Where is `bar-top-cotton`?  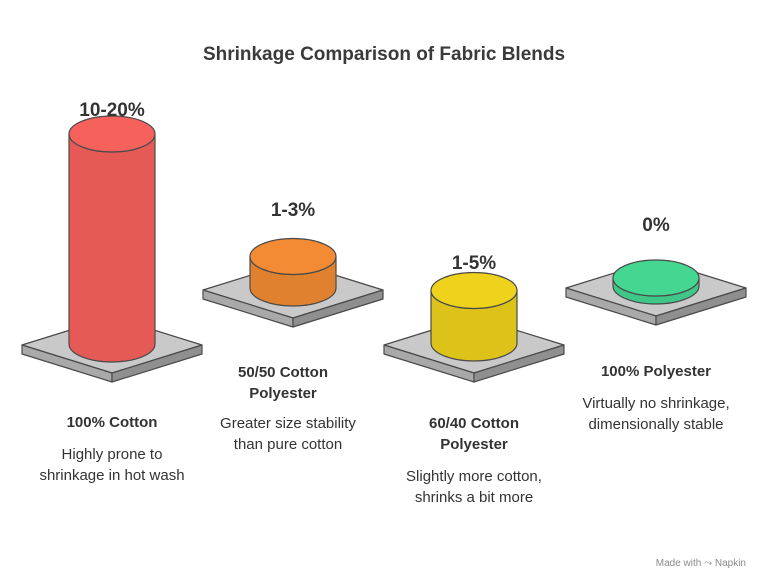
bar-top-cotton is located at coordinates (112, 134).